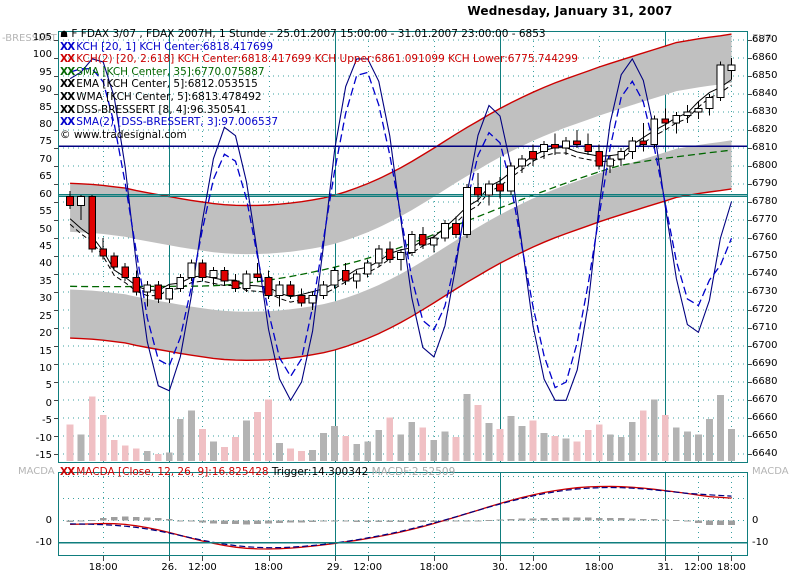 The image size is (801, 588). Describe the element at coordinates (36, 471) in the screenshot. I see `left-axis-name-macd: MACDA` at that location.